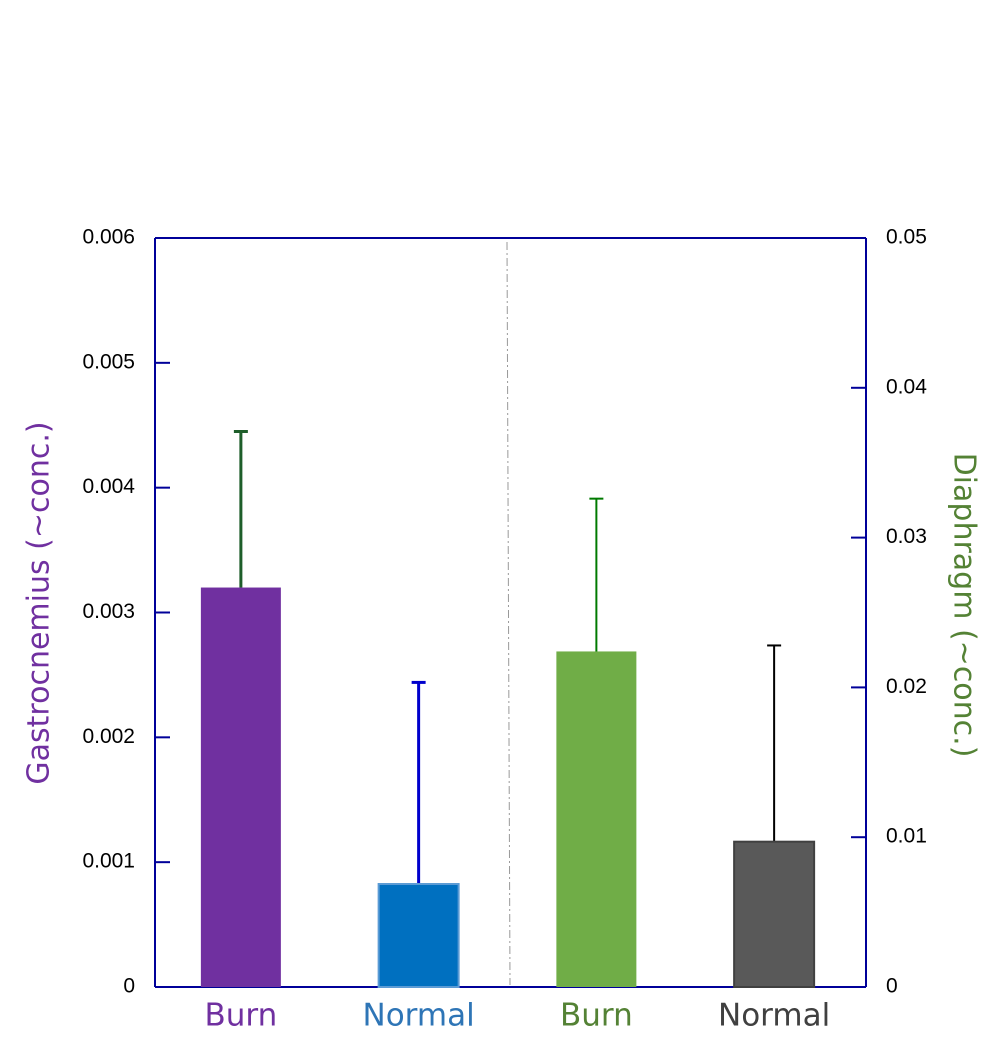  What do you see at coordinates (906, 686) in the screenshot?
I see `y2-tick-label: 0.02` at bounding box center [906, 686].